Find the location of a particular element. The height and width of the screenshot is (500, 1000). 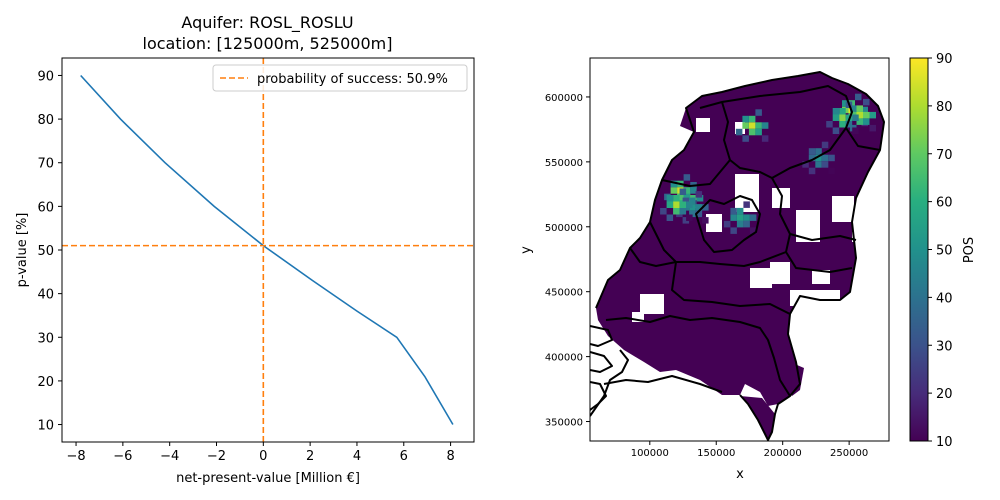

y-tick-label: 80 is located at coordinates (45, 120).